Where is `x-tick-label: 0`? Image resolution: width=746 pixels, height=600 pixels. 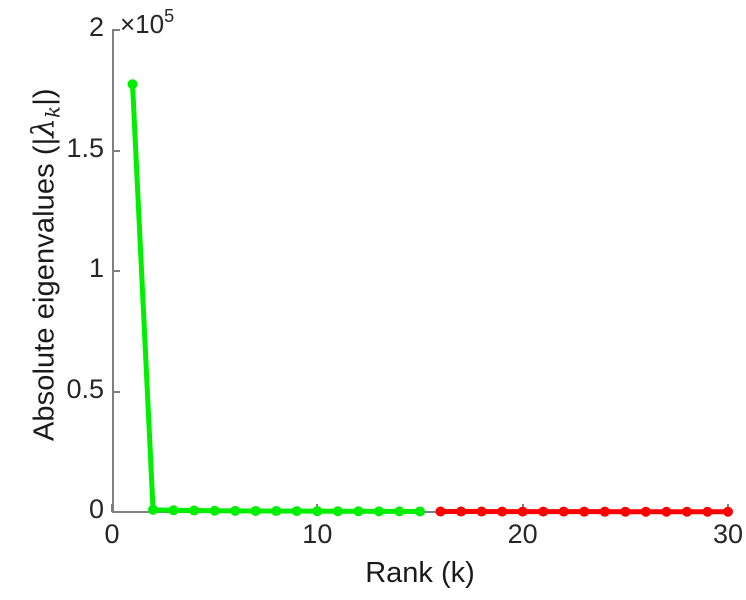 x-tick-label: 0 is located at coordinates (112, 534).